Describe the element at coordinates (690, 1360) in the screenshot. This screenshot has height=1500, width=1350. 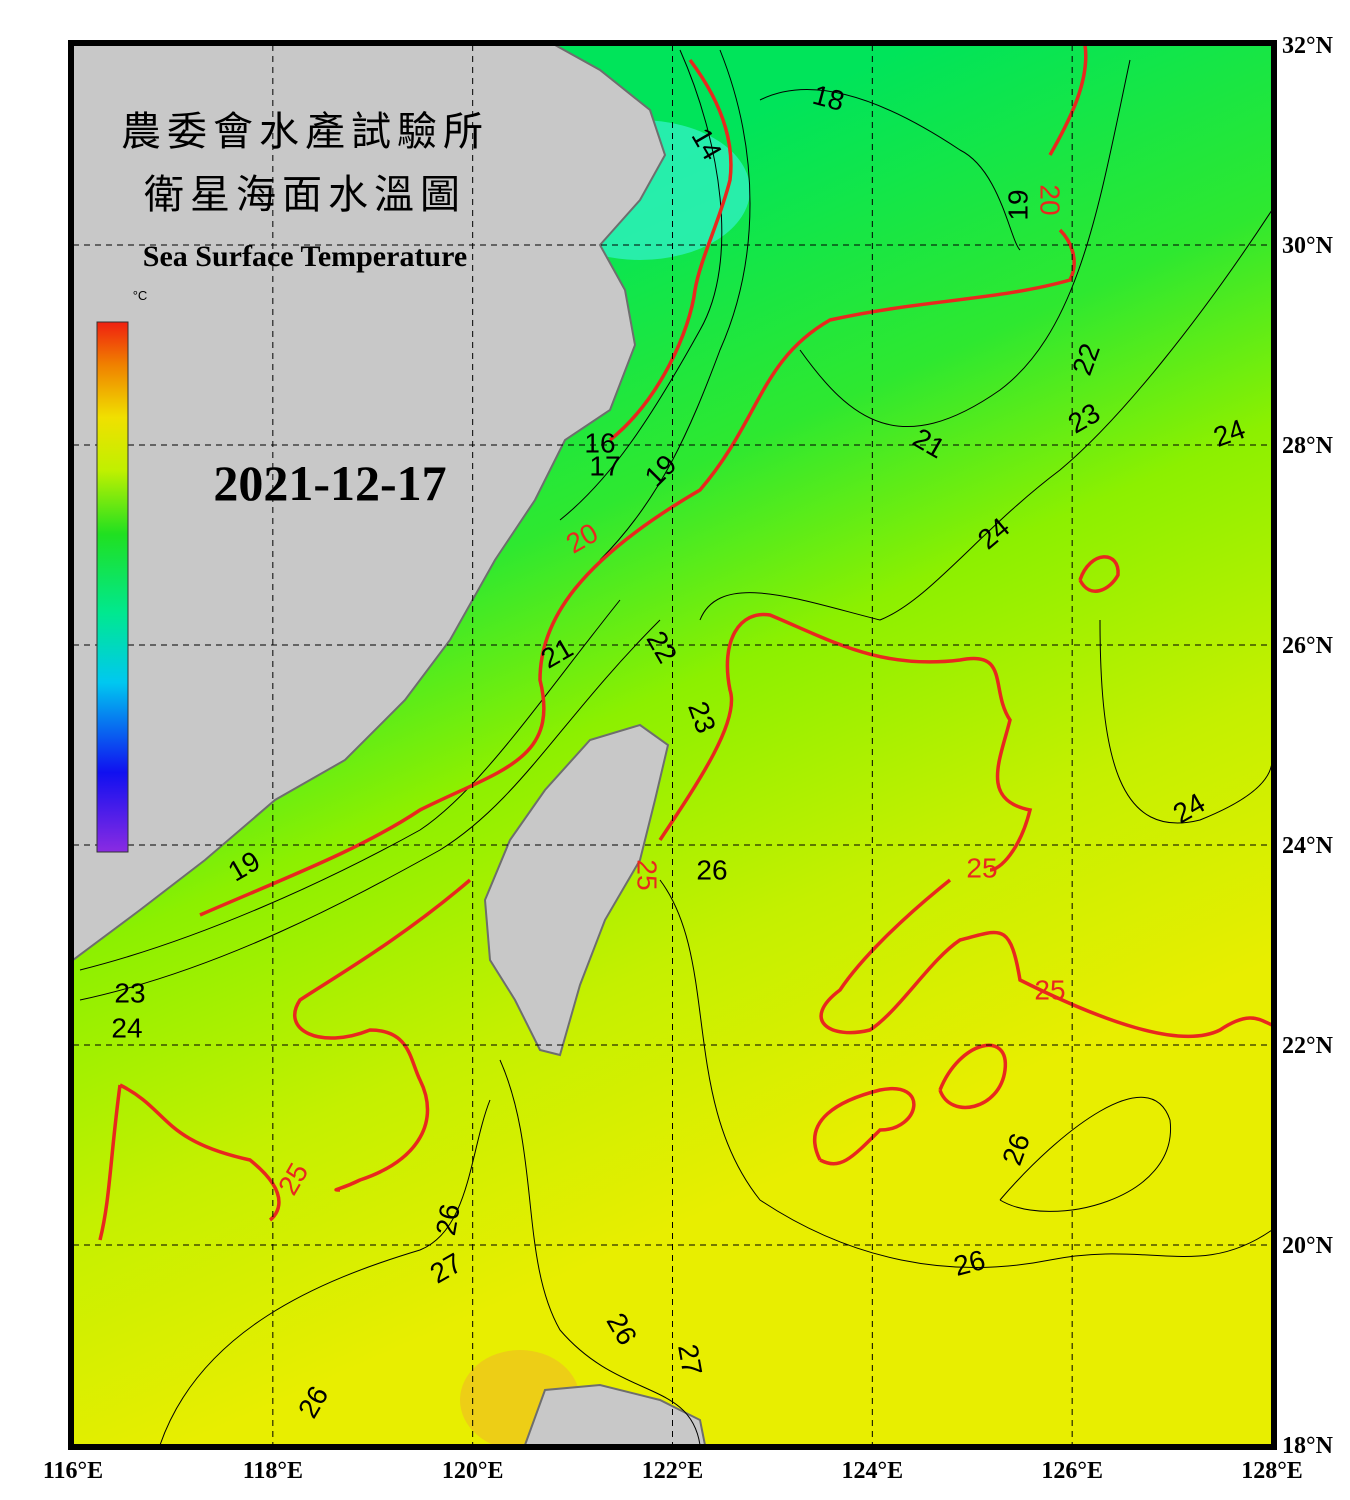
I see `contour-label: 27` at that location.